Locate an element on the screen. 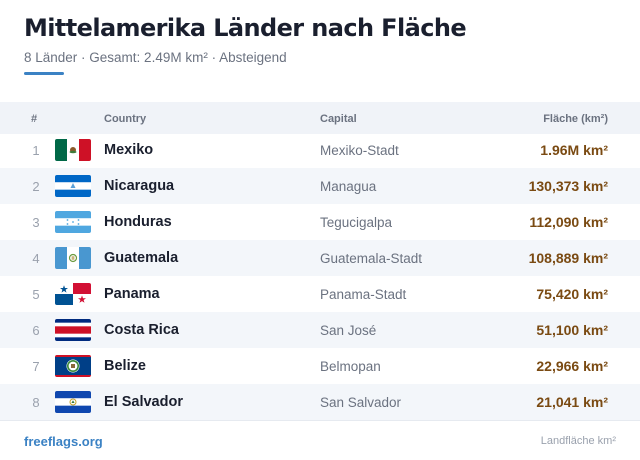  mexico-flag-icon is located at coordinates (73, 150).